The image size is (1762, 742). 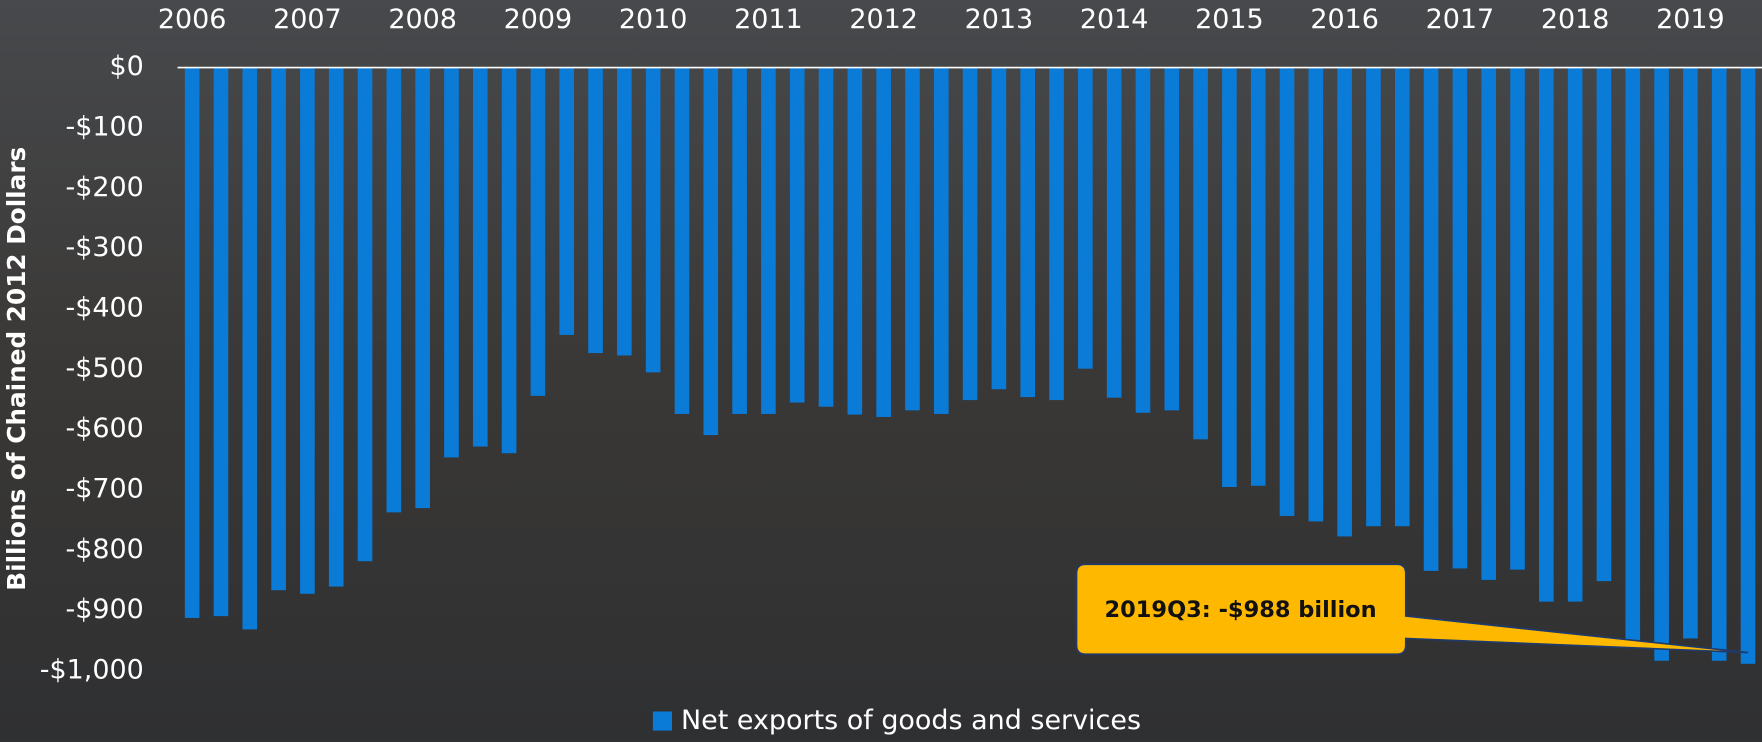 What do you see at coordinates (653, 19) in the screenshot?
I see `x-tick-label: 2010` at bounding box center [653, 19].